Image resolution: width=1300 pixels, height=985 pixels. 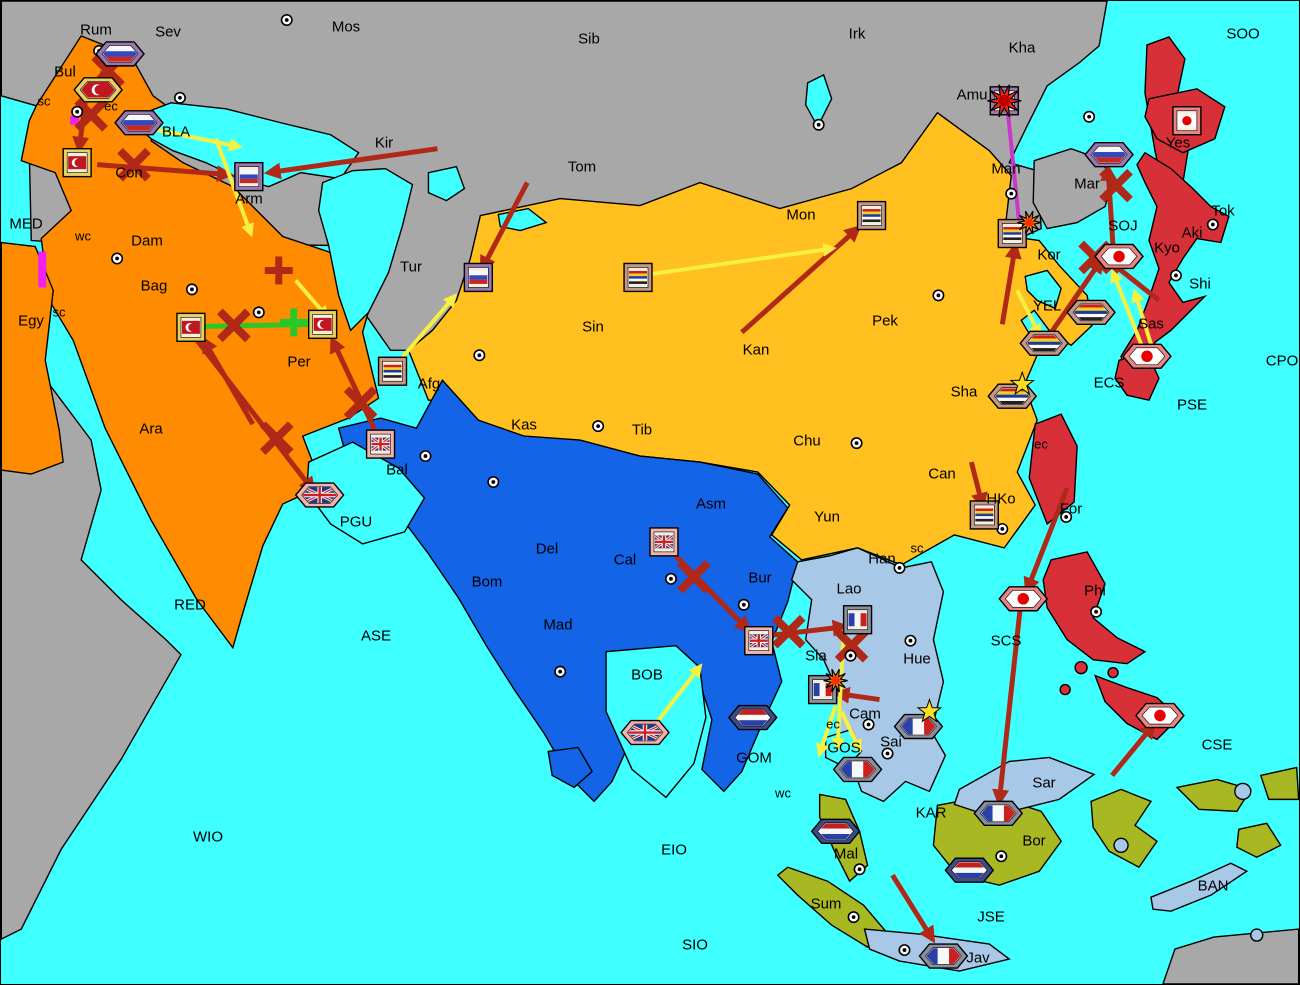 I want to click on unit-holland-fleet-mal, so click(x=835, y=831).